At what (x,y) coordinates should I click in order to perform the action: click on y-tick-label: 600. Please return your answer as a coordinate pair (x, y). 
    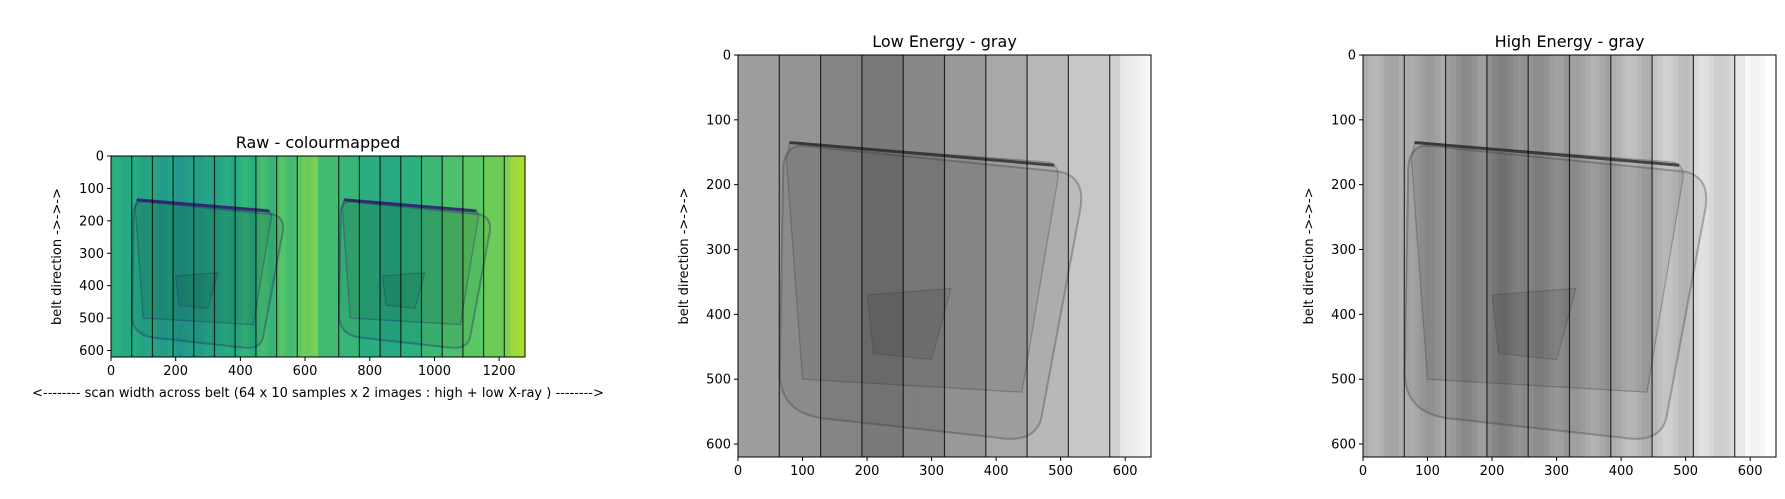
    Looking at the image, I should click on (718, 445).